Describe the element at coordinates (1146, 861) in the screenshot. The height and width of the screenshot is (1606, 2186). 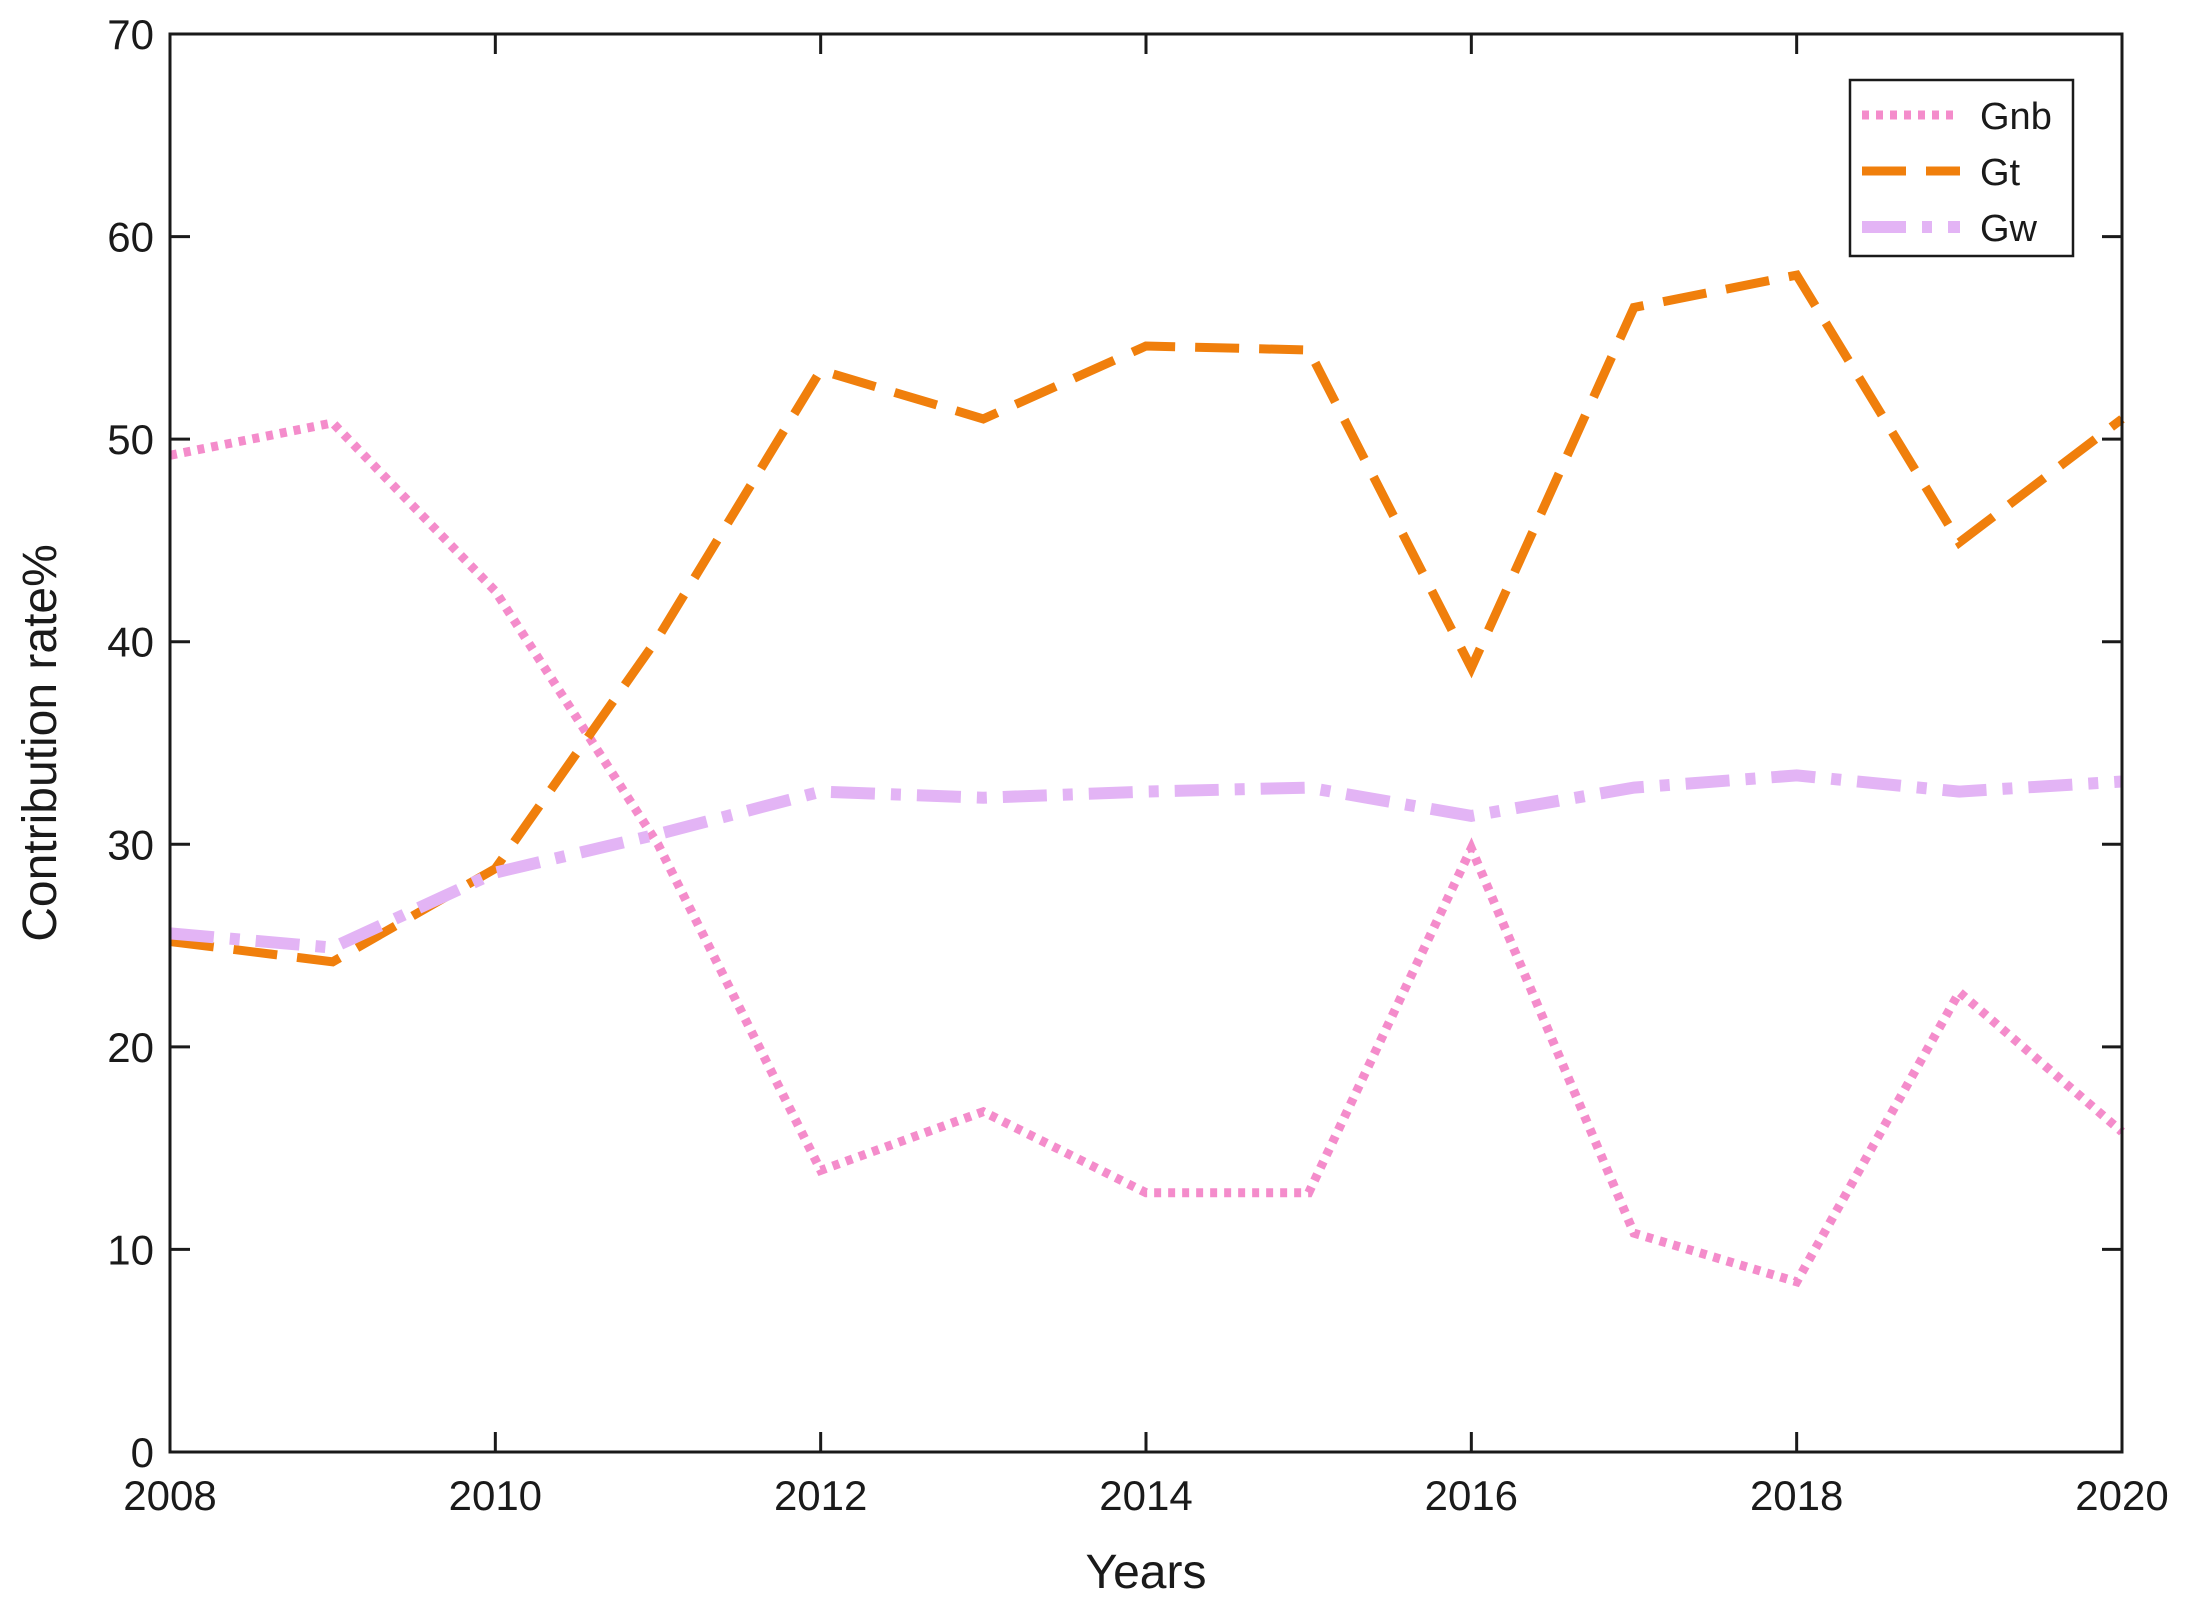
I see `series-line-gw` at that location.